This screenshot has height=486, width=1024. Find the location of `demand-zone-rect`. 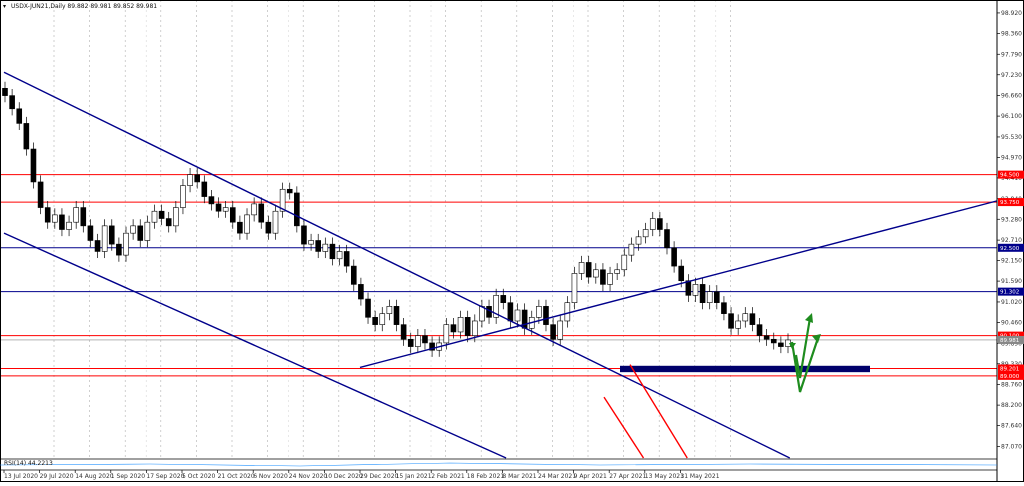

demand-zone-rect is located at coordinates (745, 369).